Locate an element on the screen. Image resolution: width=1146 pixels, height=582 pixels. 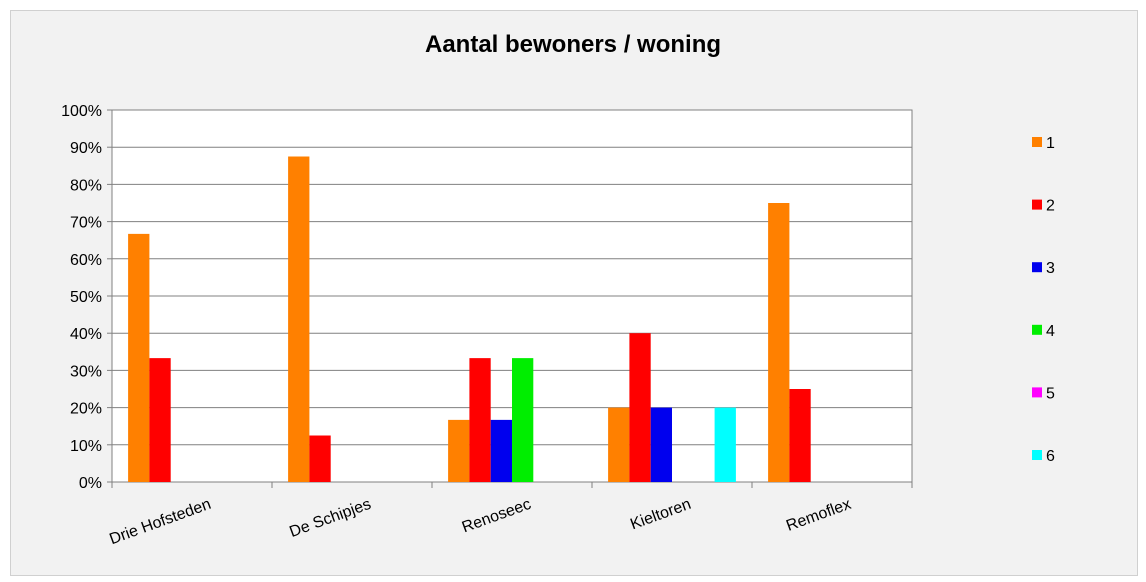
x-category-label: Kieltoren is located at coordinates (660, 515).